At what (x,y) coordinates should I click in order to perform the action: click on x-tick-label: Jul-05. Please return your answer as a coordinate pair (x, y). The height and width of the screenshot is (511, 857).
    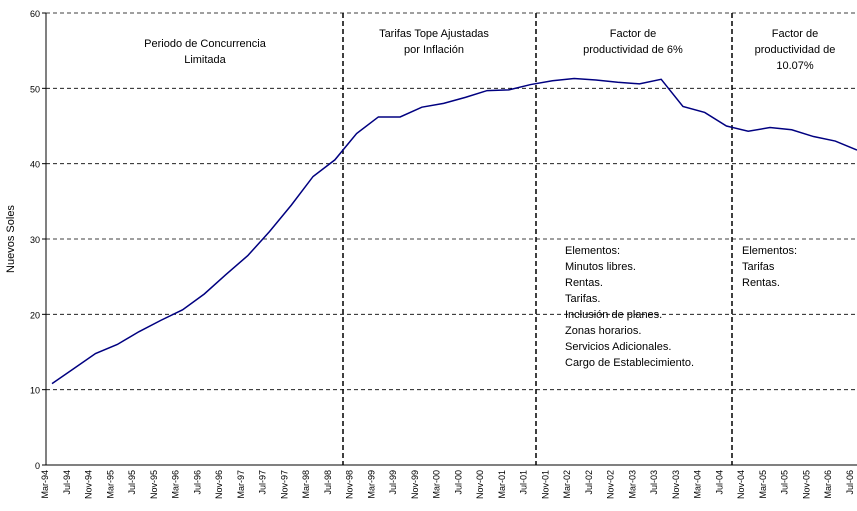
    Looking at the image, I should click on (785, 482).